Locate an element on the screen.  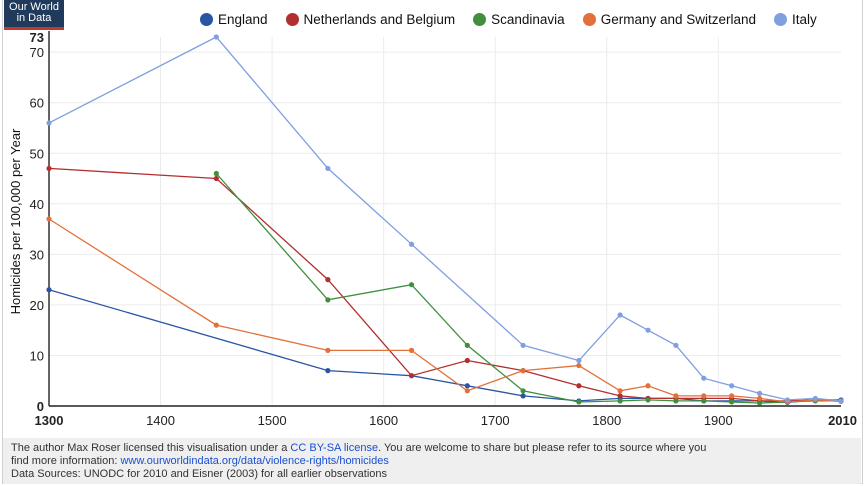
x-tick-label: 1400 is located at coordinates (160, 420).